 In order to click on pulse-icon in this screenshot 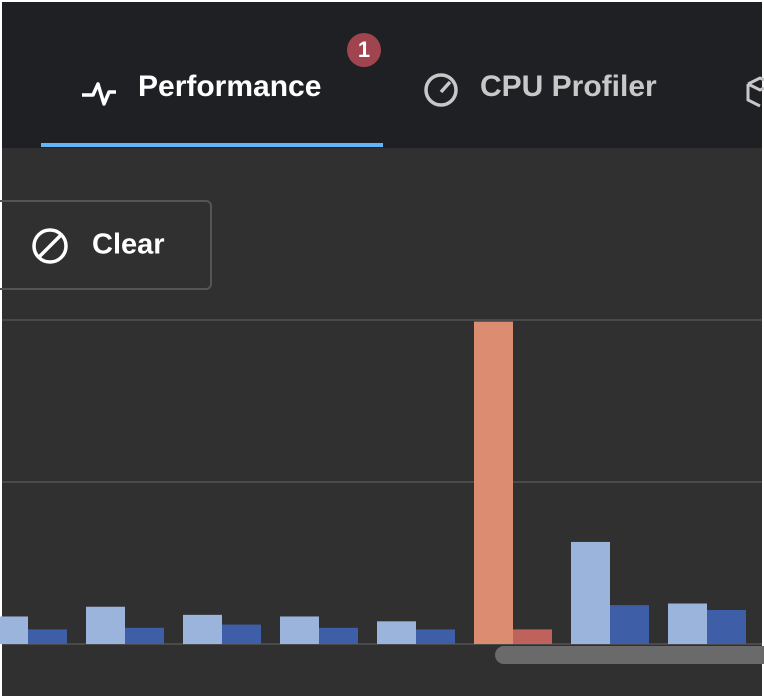, I will do `click(99, 94)`.